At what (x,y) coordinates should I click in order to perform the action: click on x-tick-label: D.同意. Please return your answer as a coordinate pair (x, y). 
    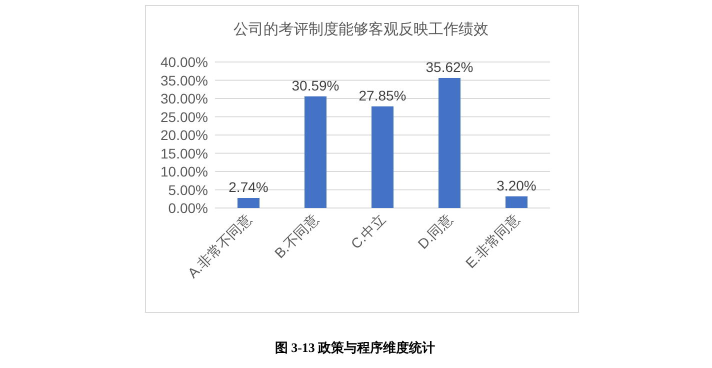
    Looking at the image, I should click on (435, 231).